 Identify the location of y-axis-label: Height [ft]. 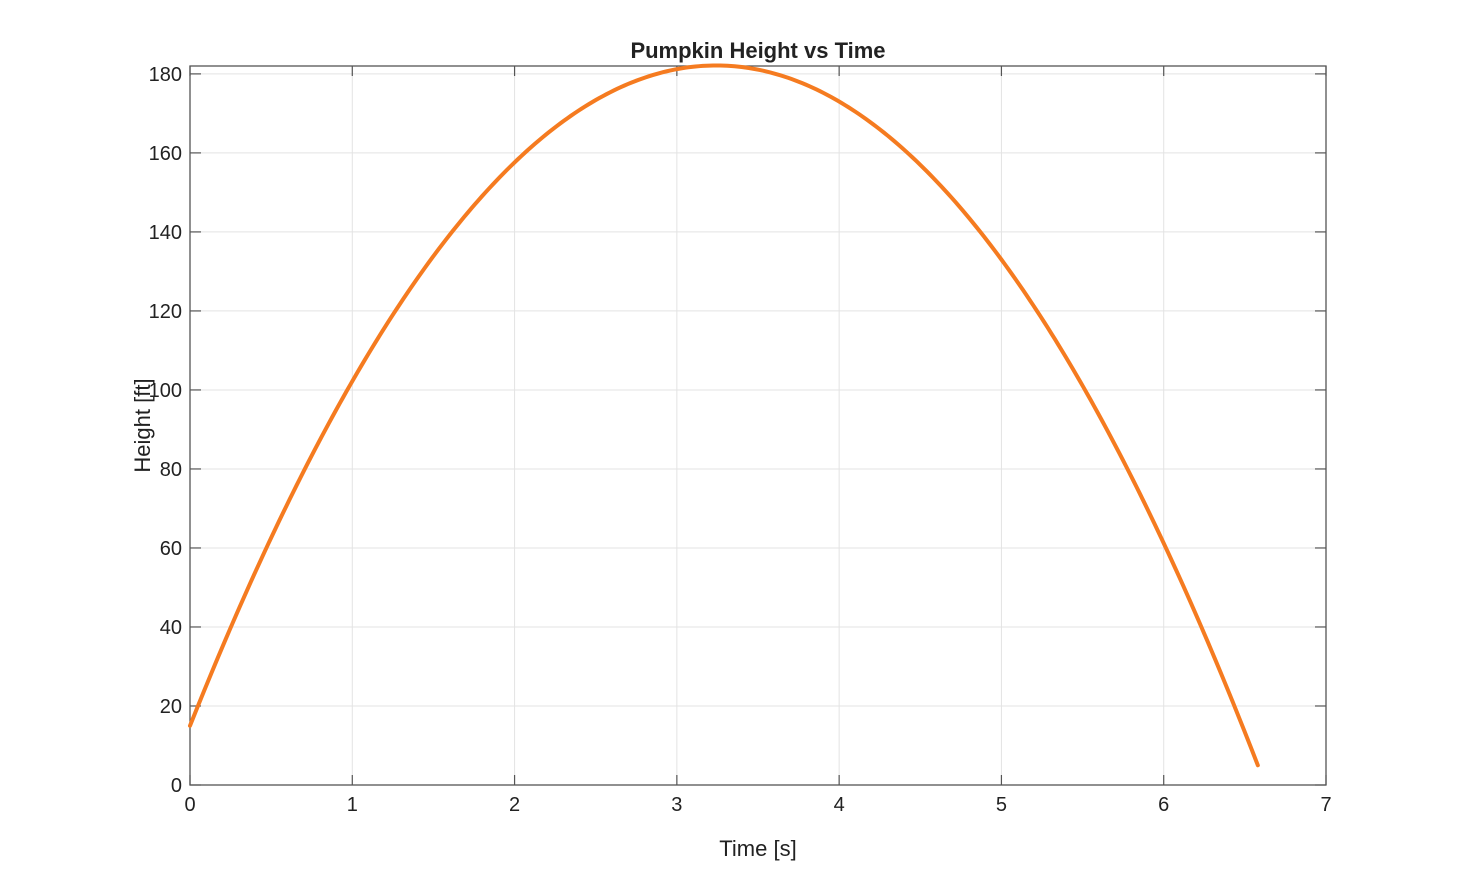
(142, 425).